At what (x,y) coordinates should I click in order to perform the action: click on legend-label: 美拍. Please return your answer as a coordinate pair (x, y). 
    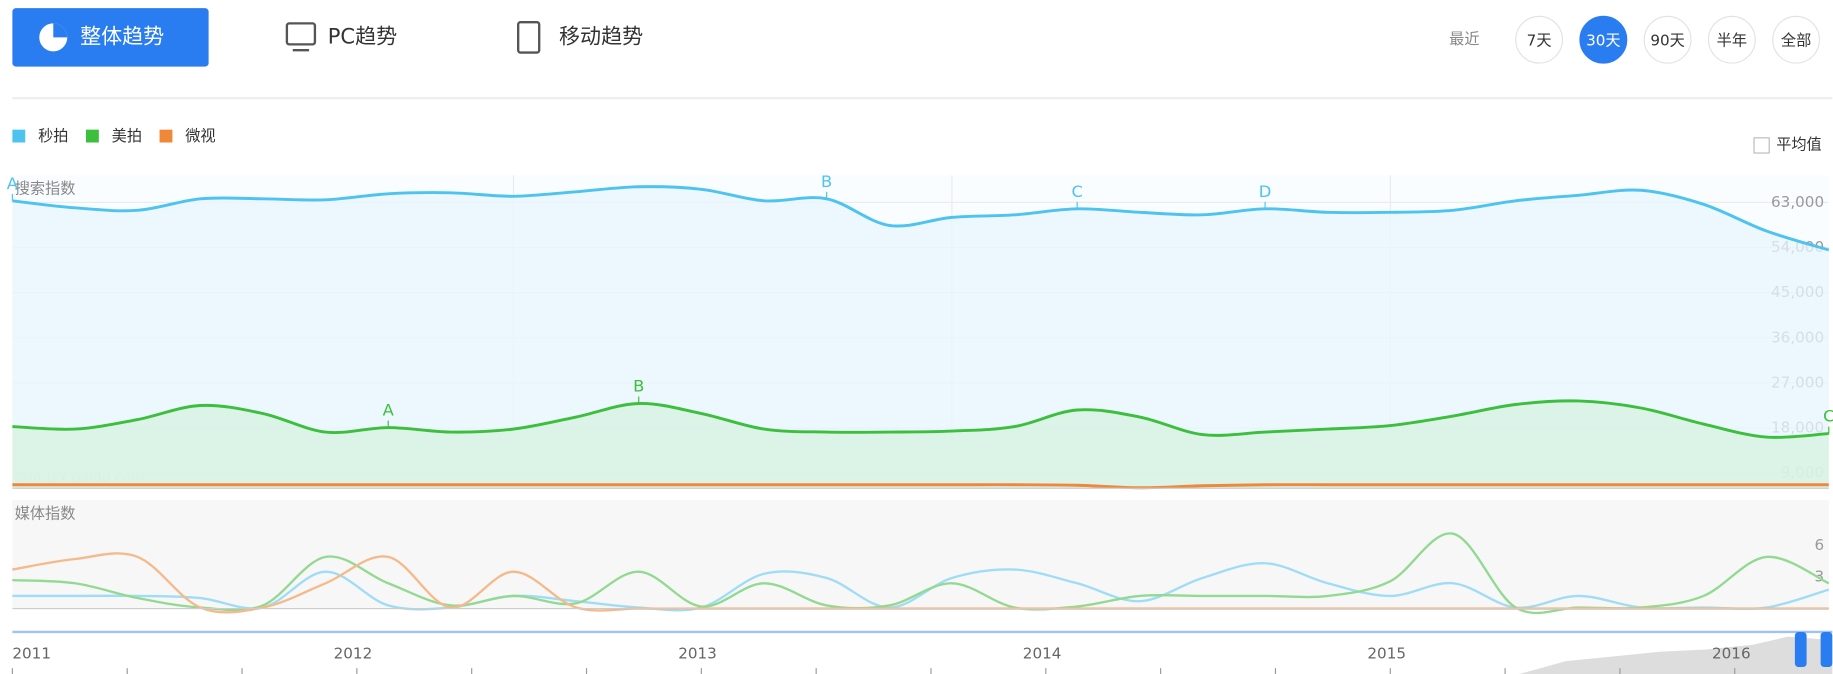
    Looking at the image, I should click on (127, 136).